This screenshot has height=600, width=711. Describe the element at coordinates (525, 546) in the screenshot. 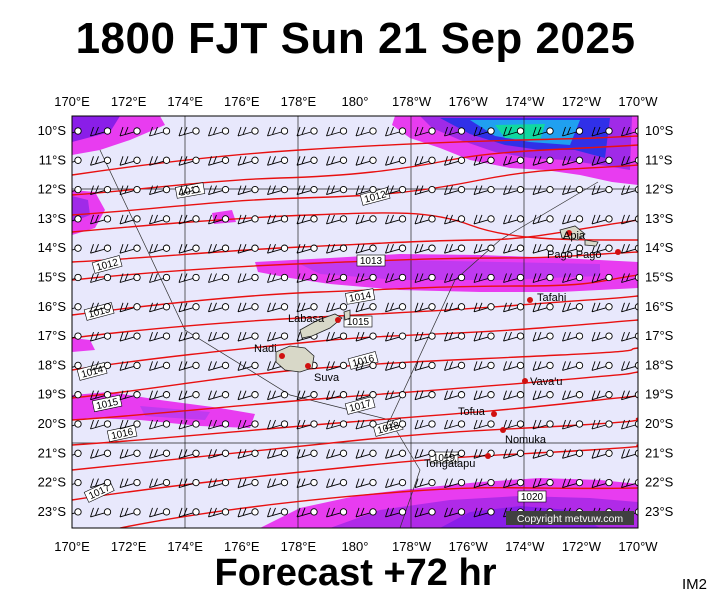

I see `lon-label-bottom: 174°W` at that location.